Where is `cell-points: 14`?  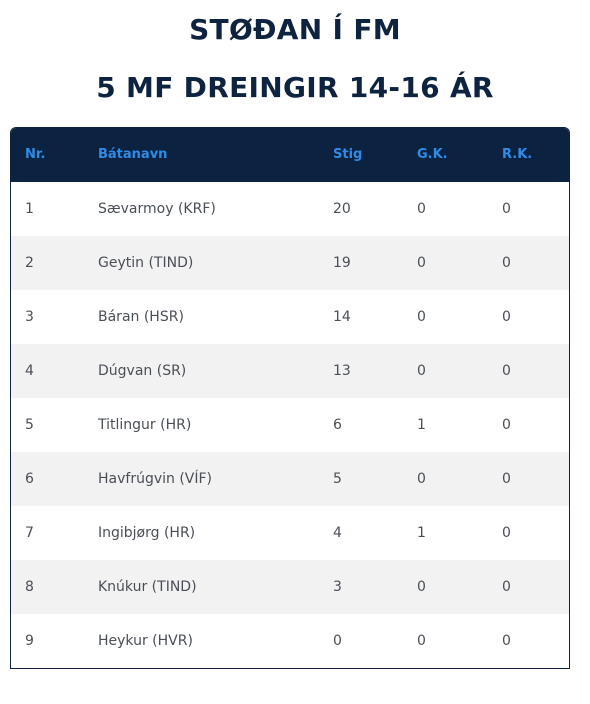 cell-points: 14 is located at coordinates (342, 317).